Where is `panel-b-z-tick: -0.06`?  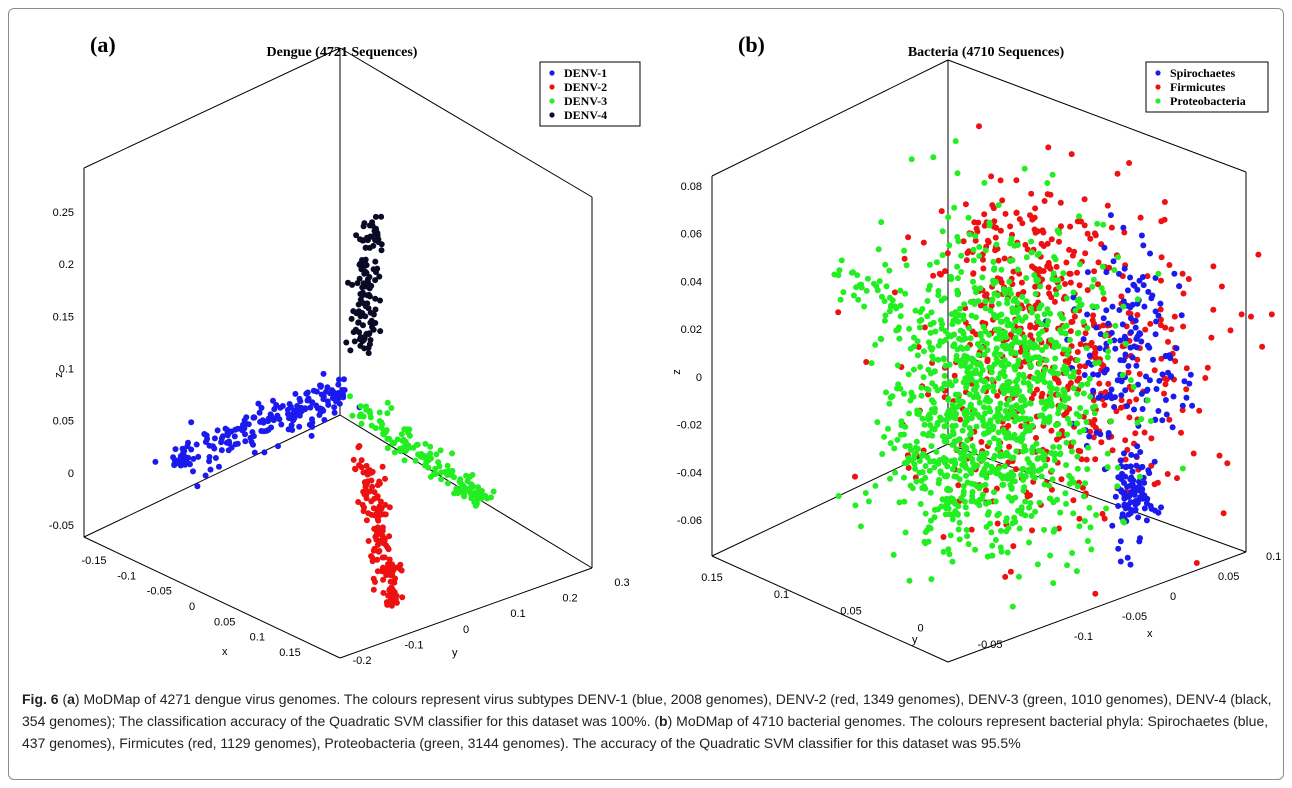 panel-b-z-tick: -0.06 is located at coordinates (689, 521).